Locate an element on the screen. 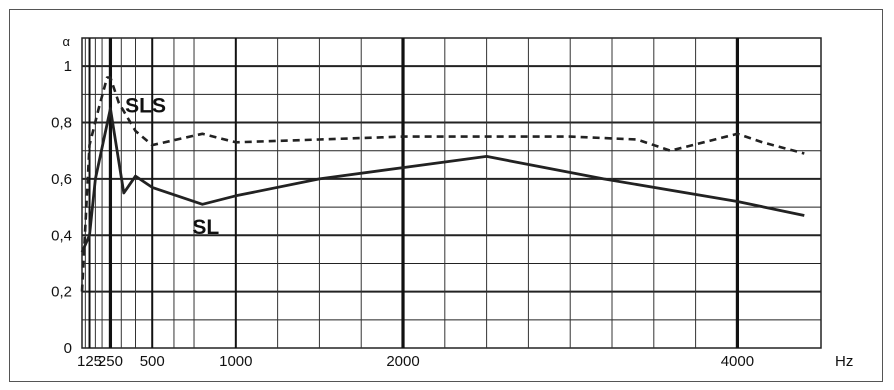  y-tick-label: 0,6 is located at coordinates (61, 179).